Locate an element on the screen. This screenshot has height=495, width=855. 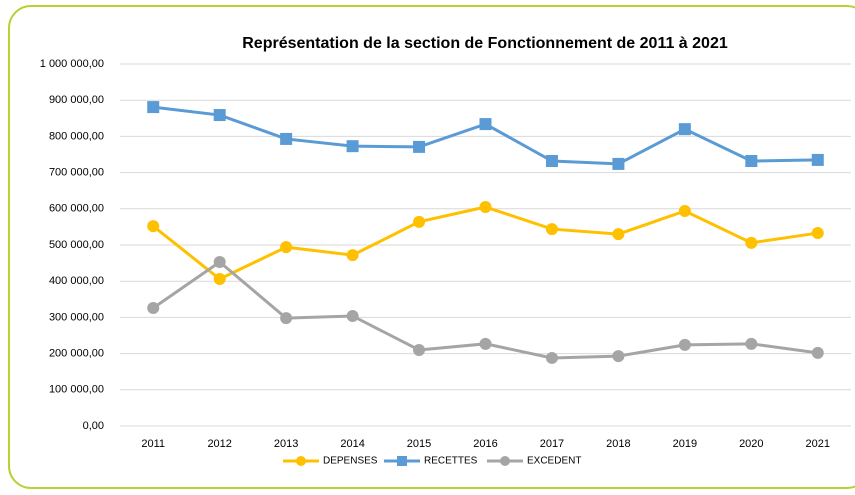
x-tick-label: 2013 is located at coordinates (286, 444).